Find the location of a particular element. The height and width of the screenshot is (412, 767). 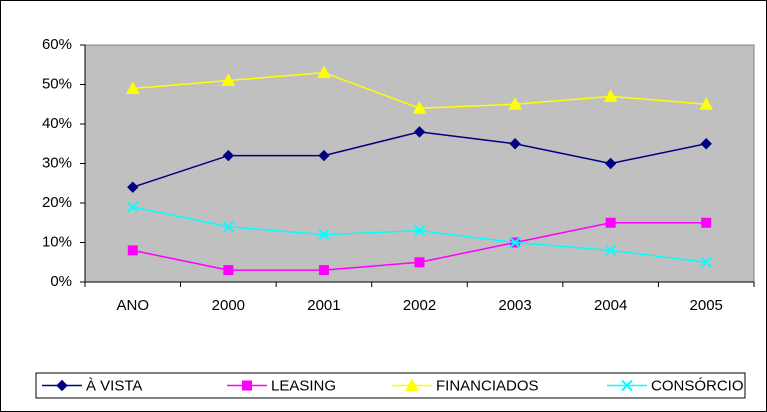

legend-label: LEASING is located at coordinates (303, 385).